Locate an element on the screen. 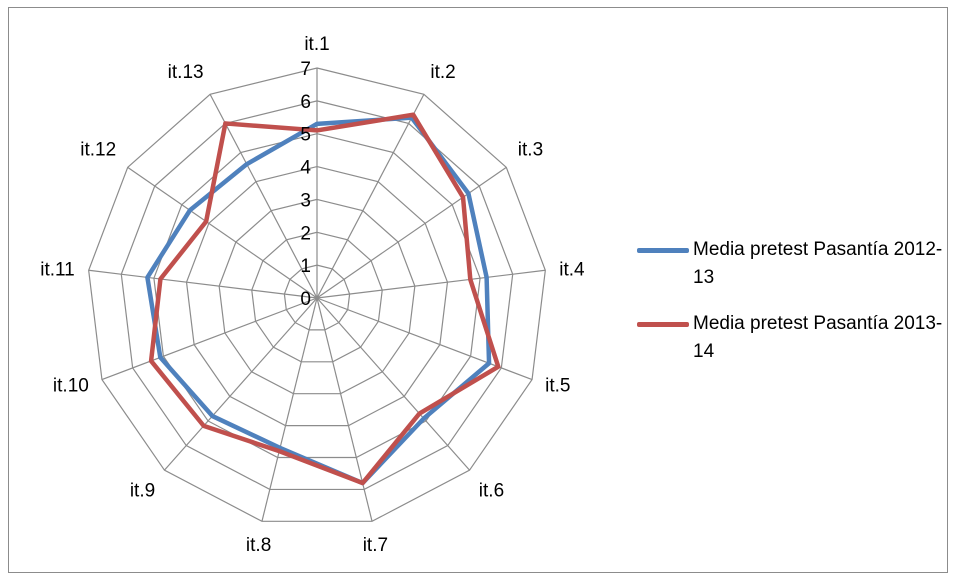 This screenshot has height=581, width=957. category-label-it-13: it.13 is located at coordinates (186, 72).